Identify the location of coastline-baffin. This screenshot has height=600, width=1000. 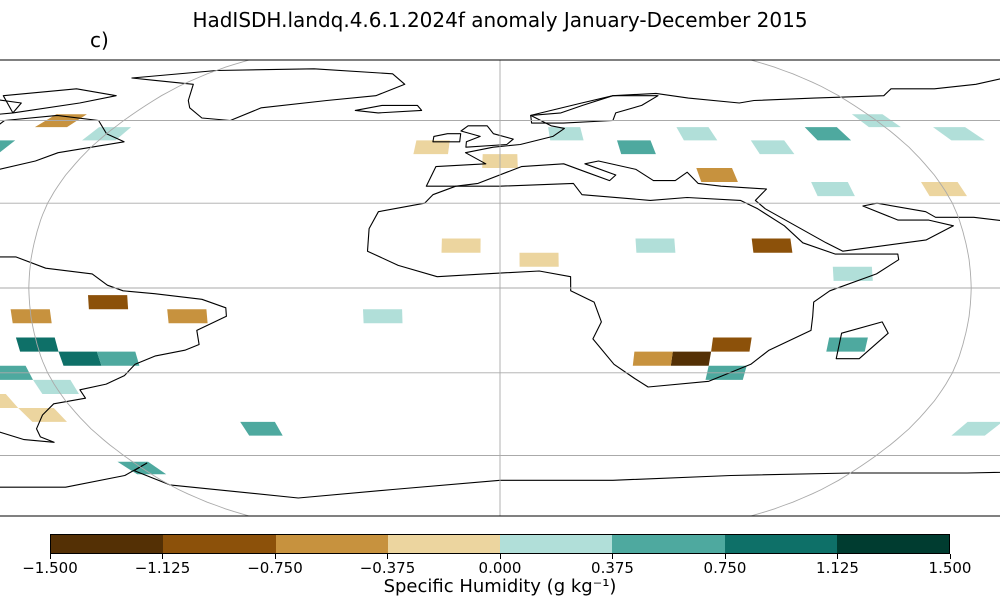
(59, 101).